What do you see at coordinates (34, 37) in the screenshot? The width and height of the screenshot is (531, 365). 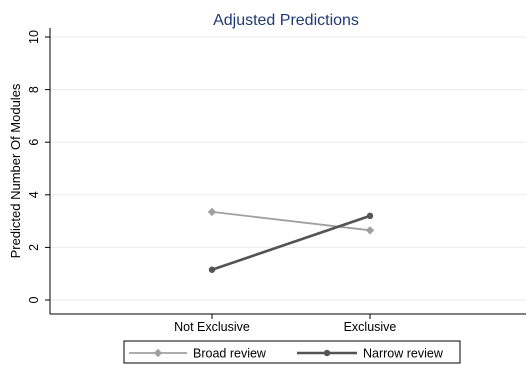 I see `y-tick-label: 10` at bounding box center [34, 37].